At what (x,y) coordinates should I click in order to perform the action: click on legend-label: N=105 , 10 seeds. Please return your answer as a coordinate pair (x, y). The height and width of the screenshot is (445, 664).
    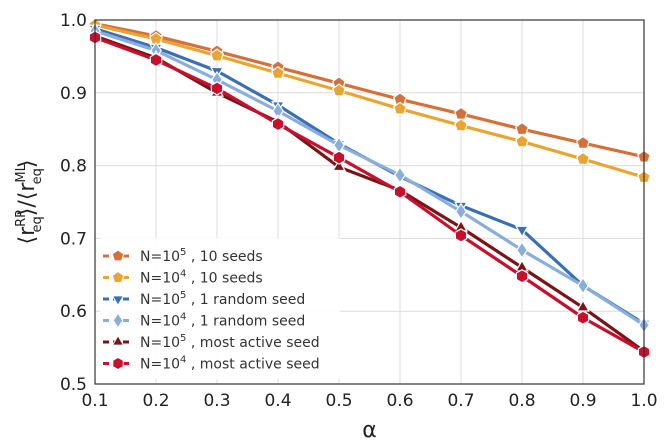
    Looking at the image, I should click on (201, 256).